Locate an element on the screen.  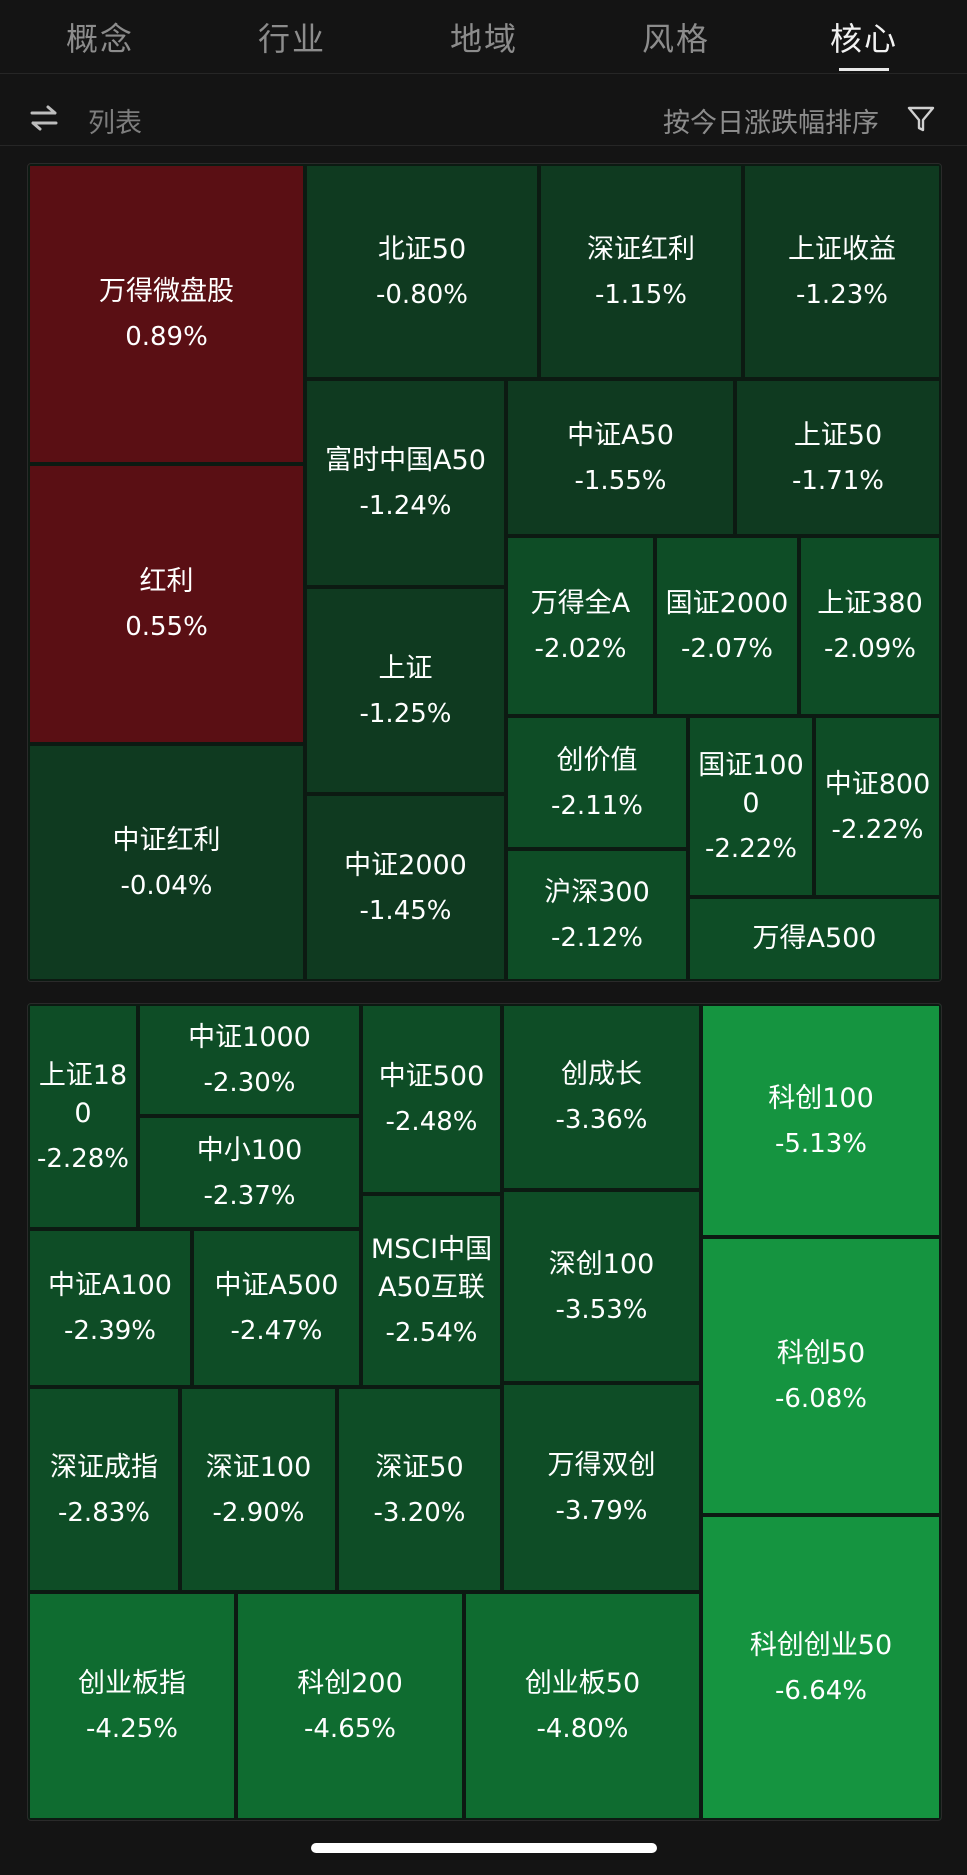
index-change: -2.47% is located at coordinates (276, 1331).